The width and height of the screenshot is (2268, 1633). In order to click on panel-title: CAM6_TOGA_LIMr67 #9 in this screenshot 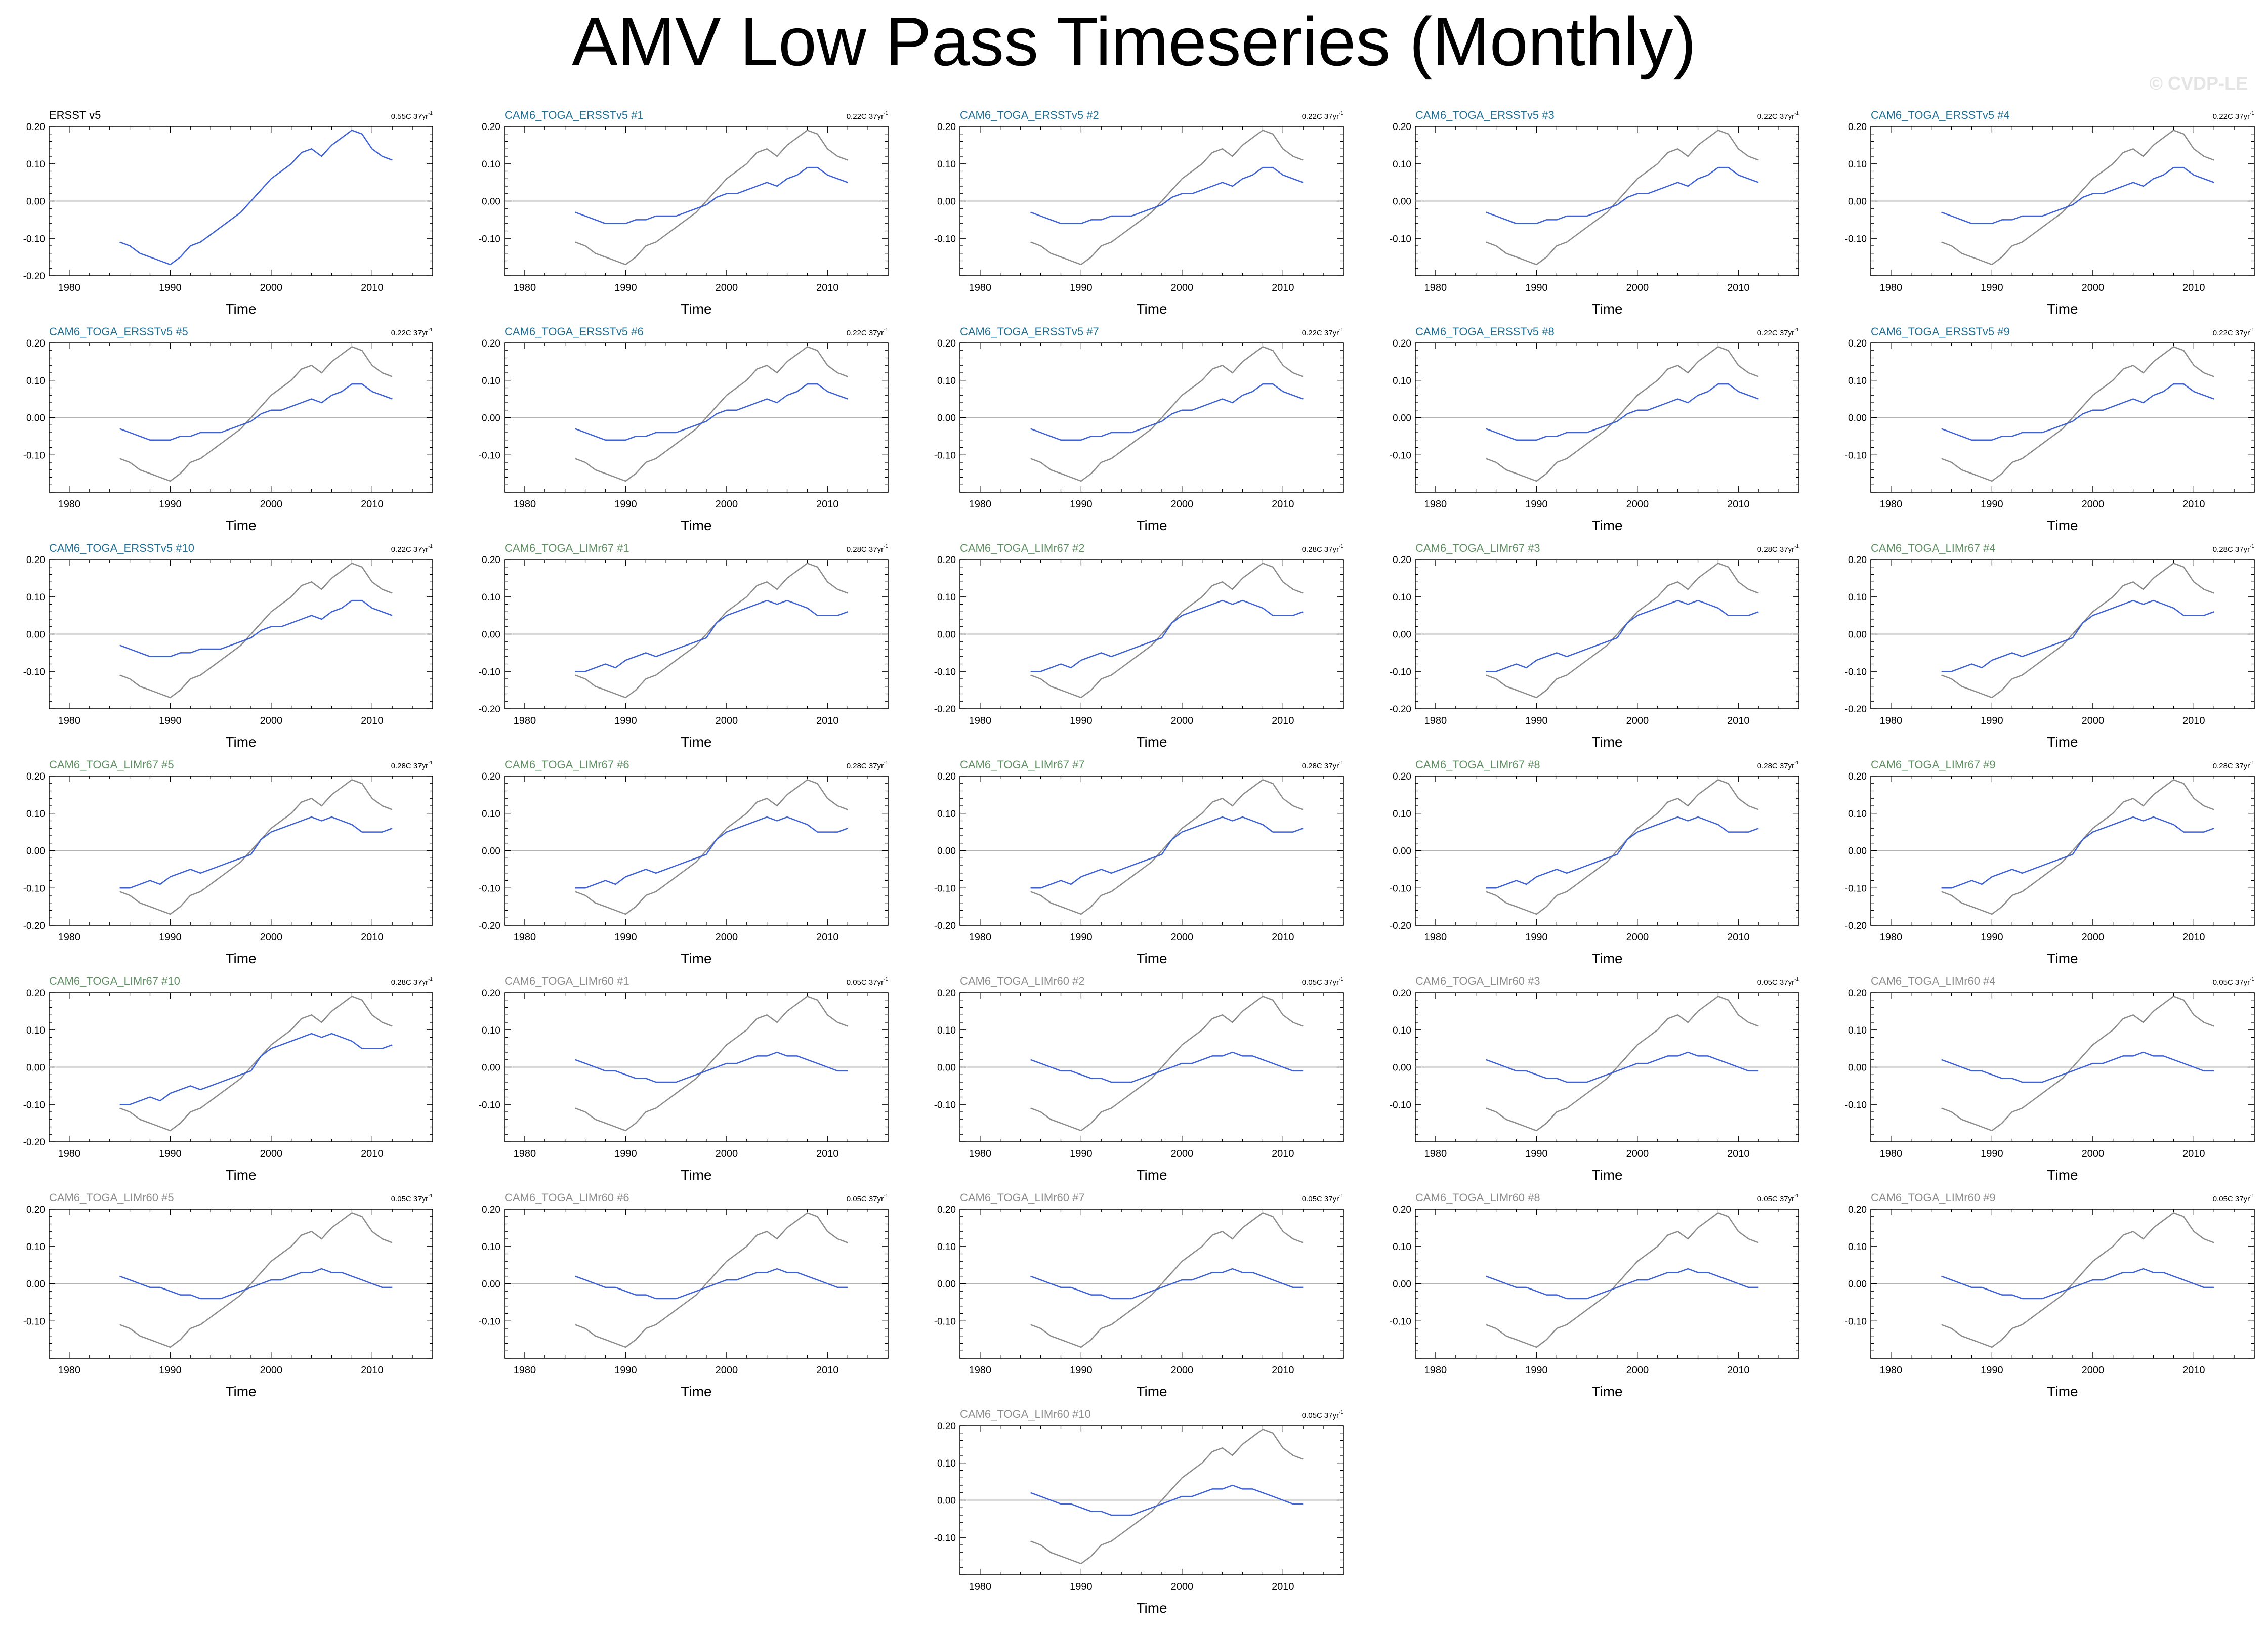, I will do `click(1933, 764)`.